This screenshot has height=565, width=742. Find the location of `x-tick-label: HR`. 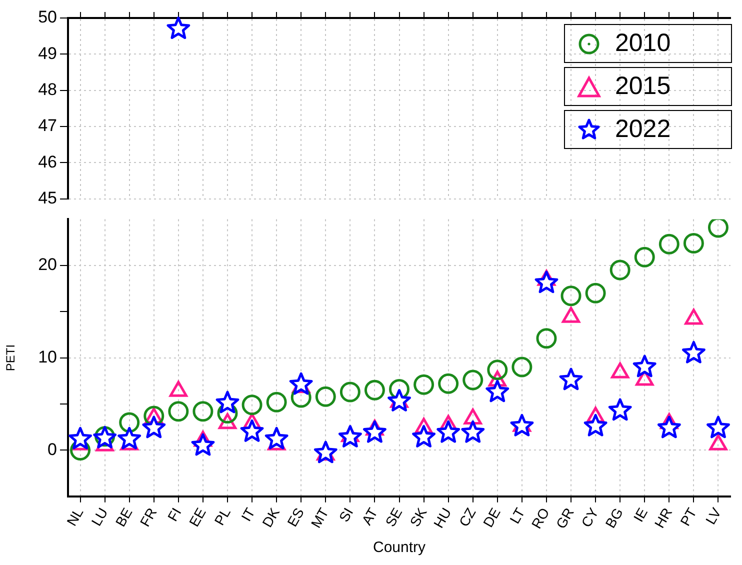

x-tick-label: HR is located at coordinates (663, 518).